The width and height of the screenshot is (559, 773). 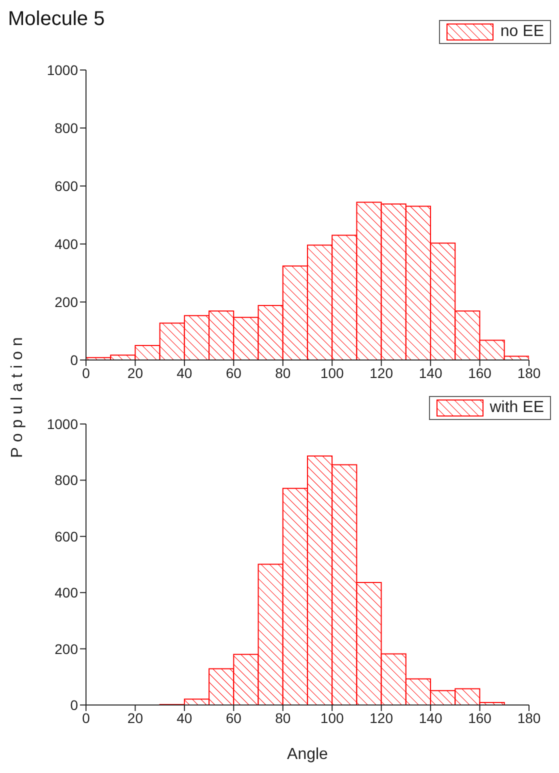 I want to click on x-axis-title: Angle, so click(x=307, y=754).